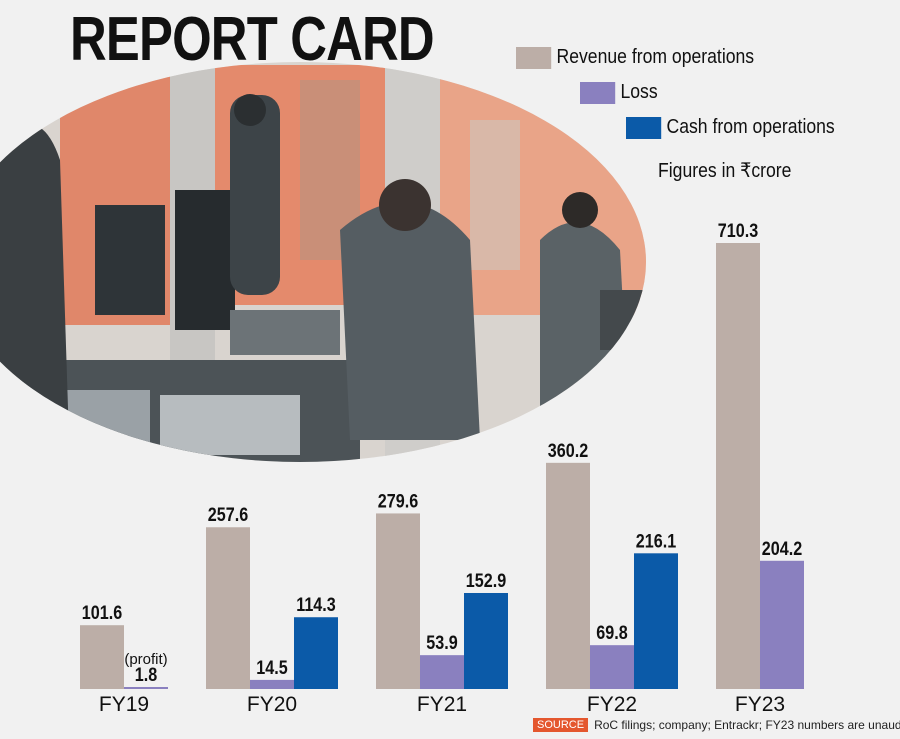  I want to click on data-label-revenue-fy19: 101.6, so click(102, 613).